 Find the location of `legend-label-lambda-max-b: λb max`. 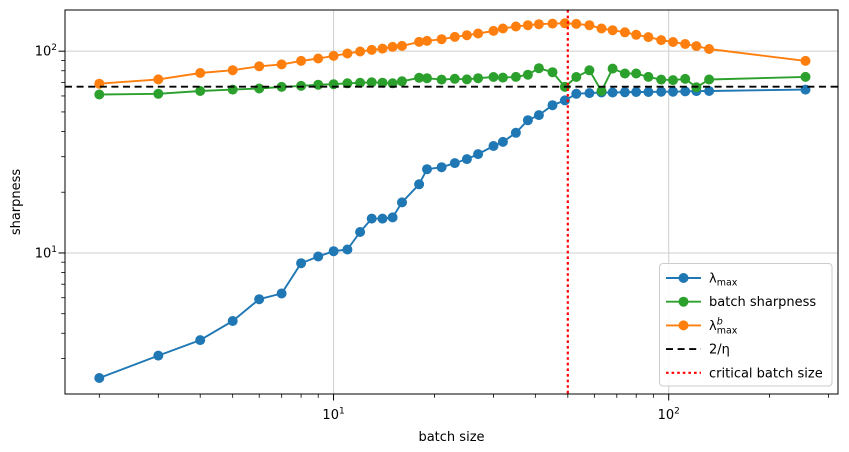

legend-label-lambda-max-b: λb max is located at coordinates (723, 326).